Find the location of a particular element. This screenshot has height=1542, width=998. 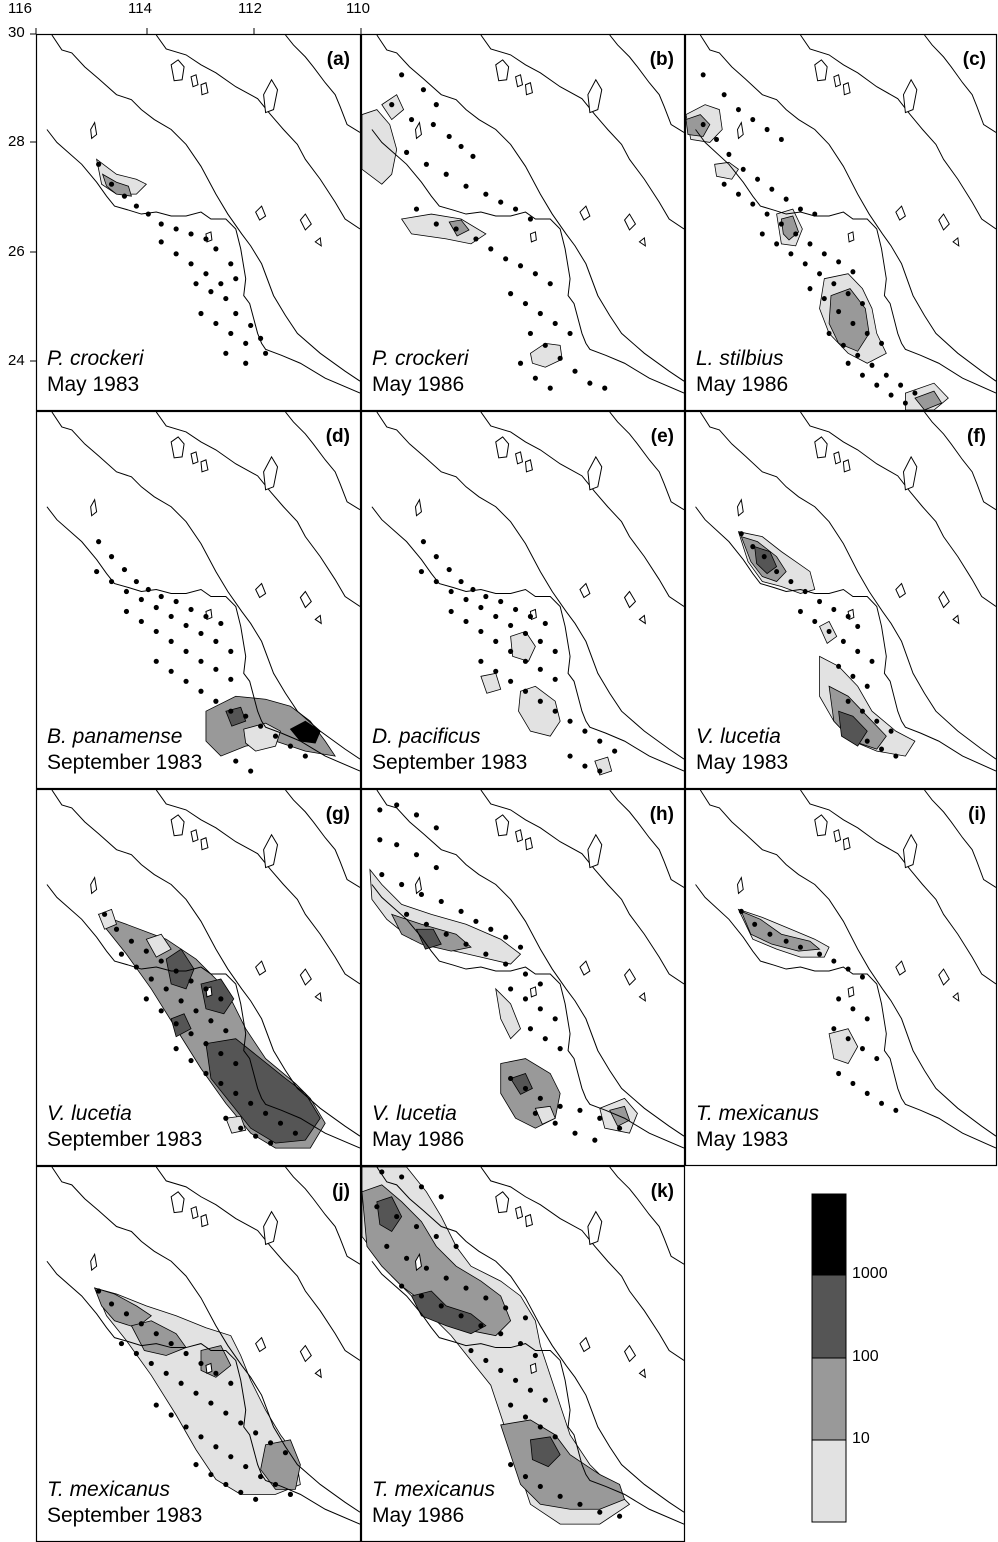

species-name: P. crockeri is located at coordinates (95, 358).